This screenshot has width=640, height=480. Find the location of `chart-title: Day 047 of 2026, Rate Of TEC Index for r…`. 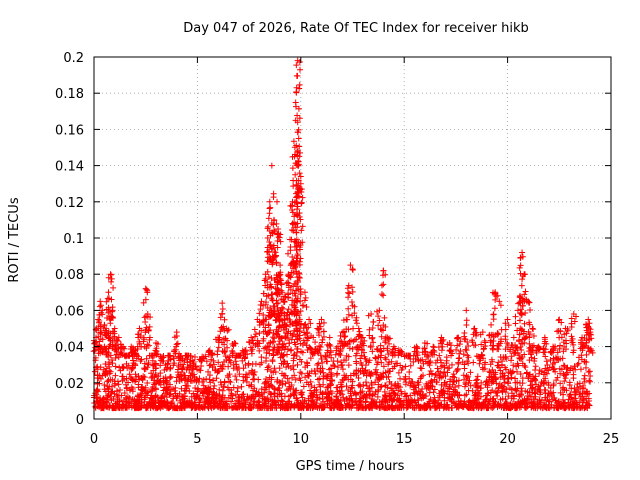

chart-title: Day 047 of 2026, Rate Of TEC Index for r… is located at coordinates (356, 28).